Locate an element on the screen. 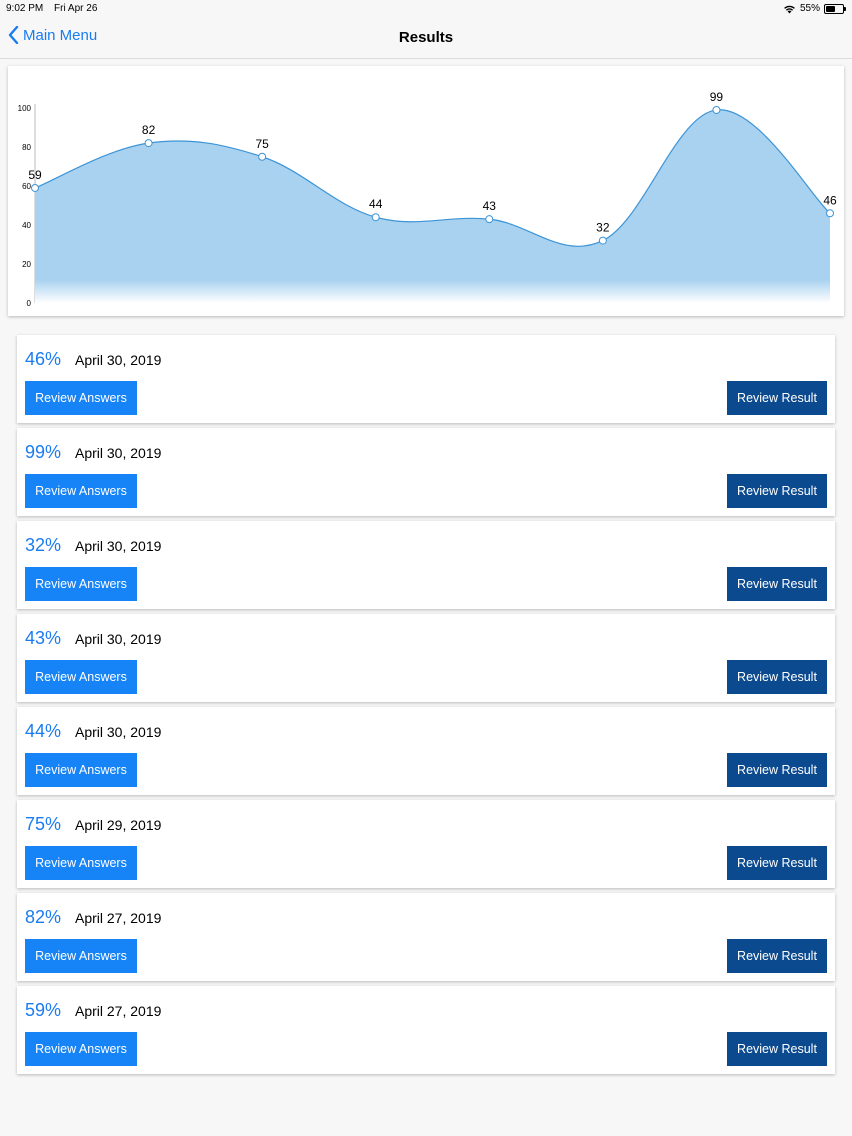 This screenshot has width=852, height=1136. y-tick-label: 20 is located at coordinates (26, 264).